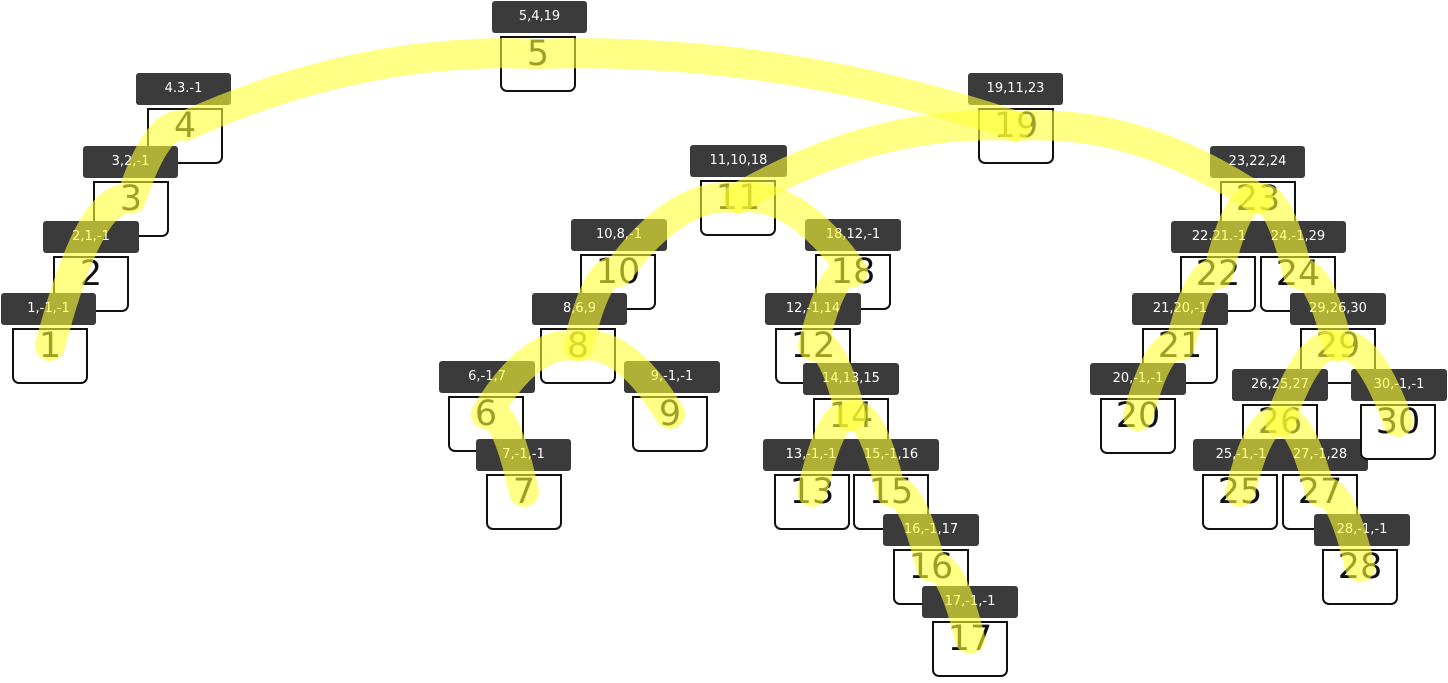 Image resolution: width=1448 pixels, height=683 pixels. Describe the element at coordinates (853, 272) in the screenshot. I see `node-number: 18` at that location.